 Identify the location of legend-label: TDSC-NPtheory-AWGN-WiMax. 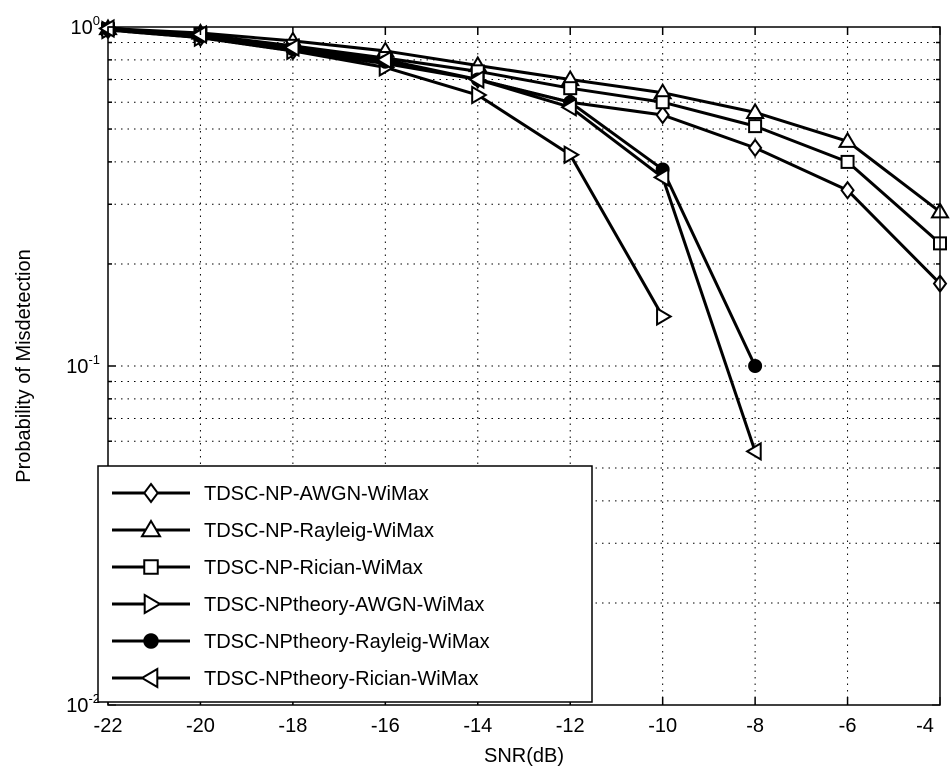
(344, 605).